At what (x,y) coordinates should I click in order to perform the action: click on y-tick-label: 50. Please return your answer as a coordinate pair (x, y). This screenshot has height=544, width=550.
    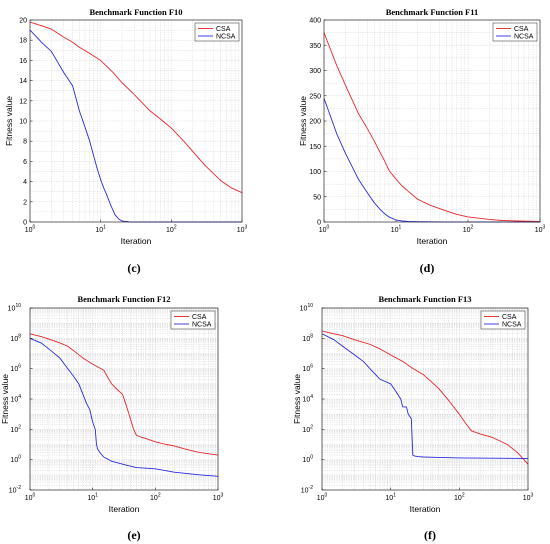
    Looking at the image, I should click on (317, 197).